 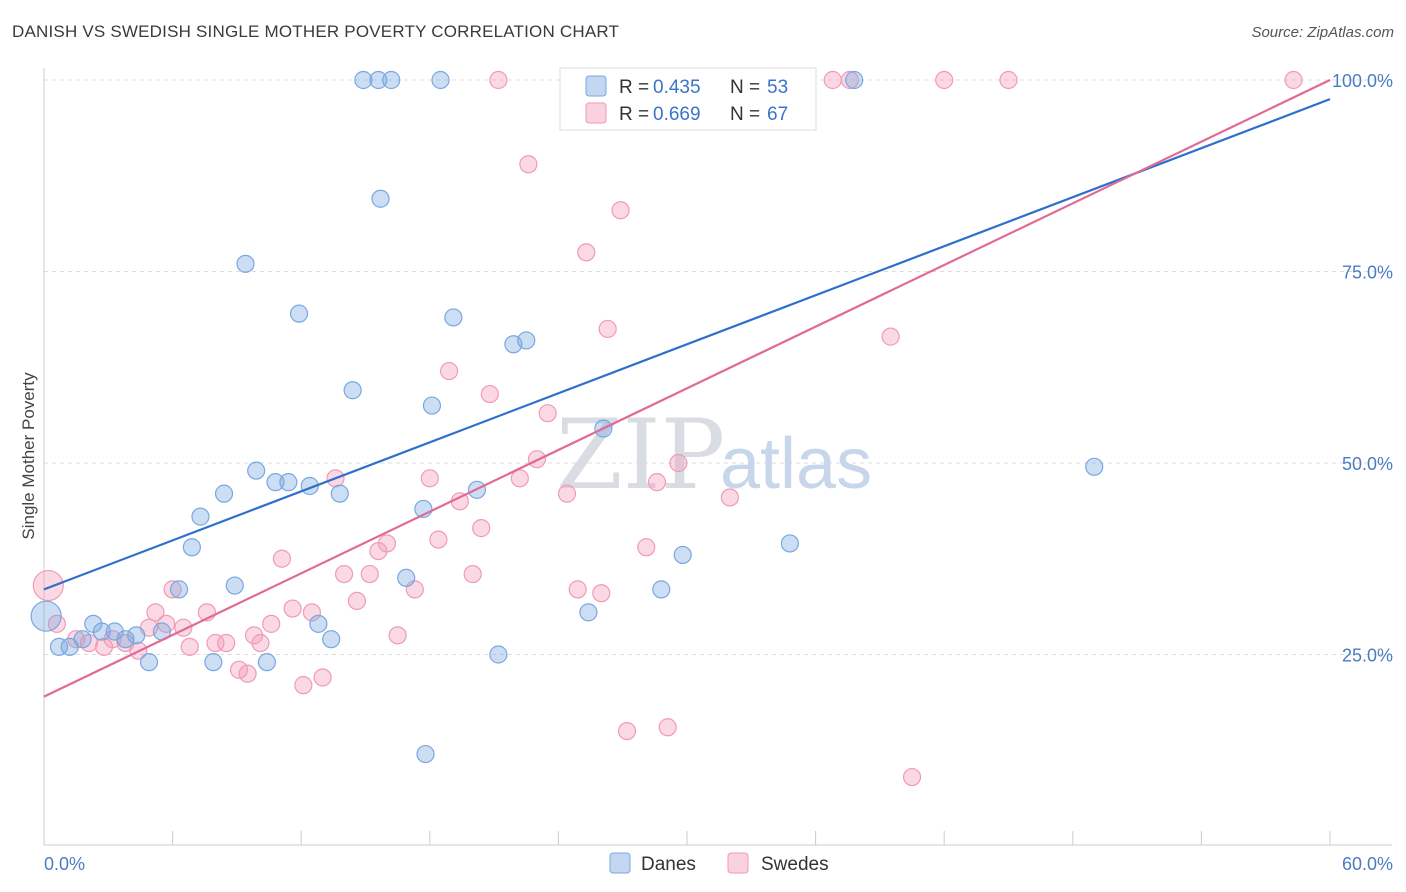 I want to click on legend-danes-n-value: 53, so click(x=777, y=87).